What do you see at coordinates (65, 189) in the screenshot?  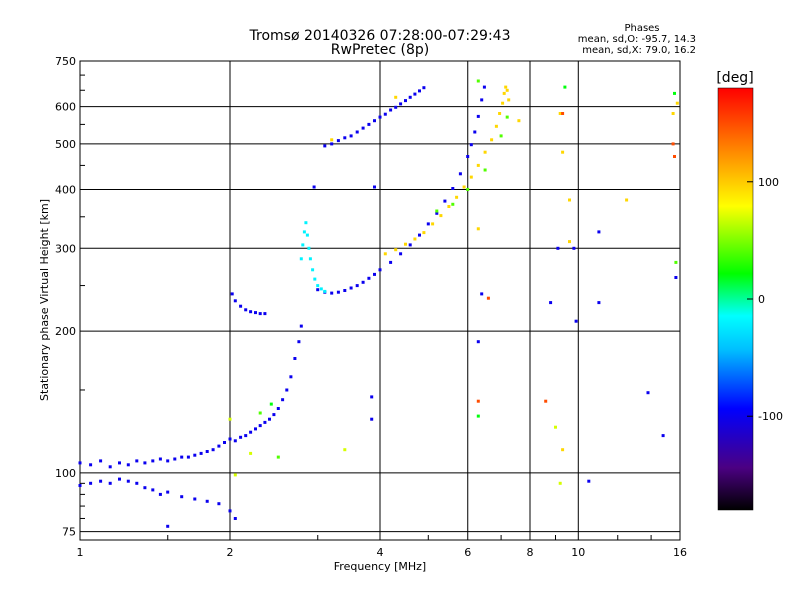 I see `y-tick-label: 400` at bounding box center [65, 189].